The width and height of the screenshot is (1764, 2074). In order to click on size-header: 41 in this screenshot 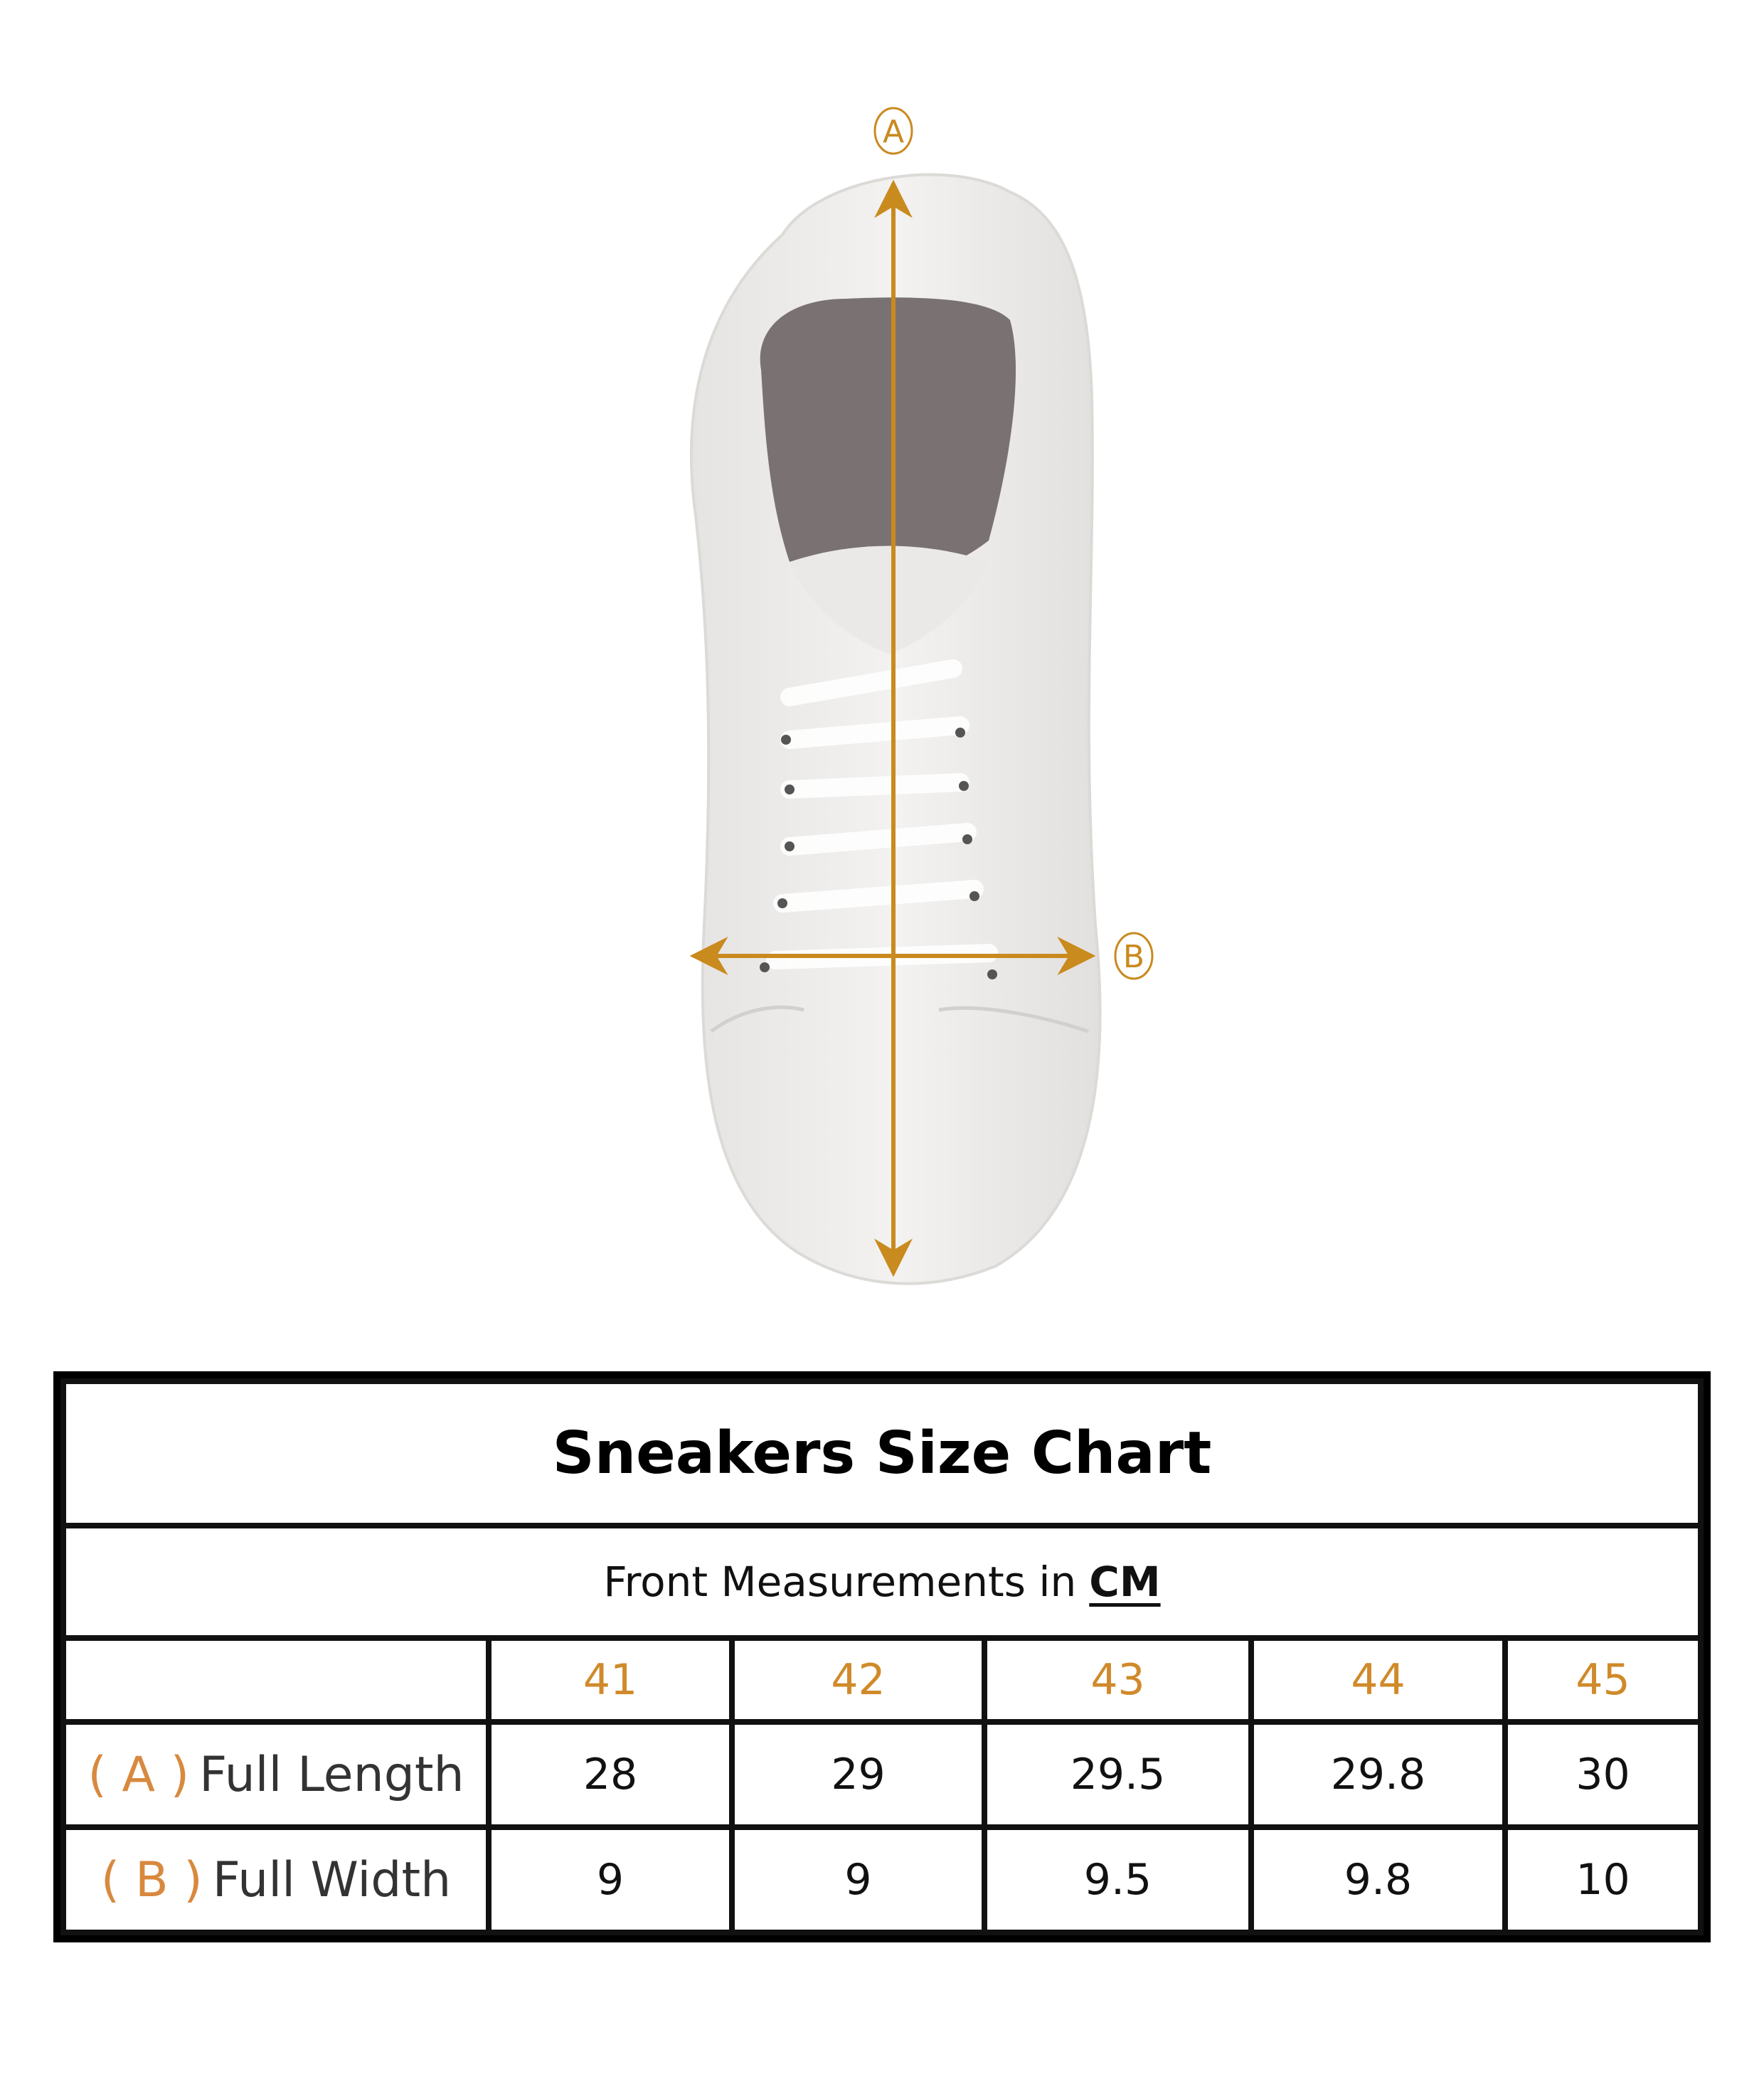, I will do `click(610, 1680)`.